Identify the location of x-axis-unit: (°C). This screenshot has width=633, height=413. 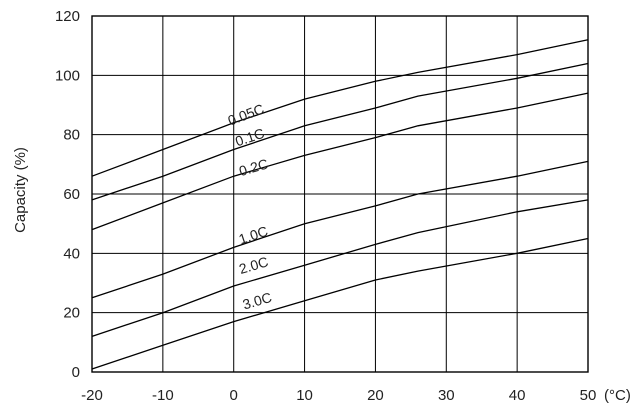
(617, 395).